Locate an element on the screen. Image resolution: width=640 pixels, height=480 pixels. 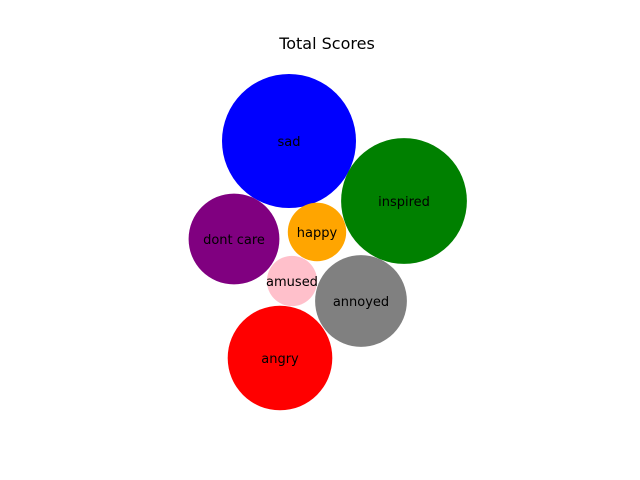
bubble-label-happy: happy is located at coordinates (317, 233).